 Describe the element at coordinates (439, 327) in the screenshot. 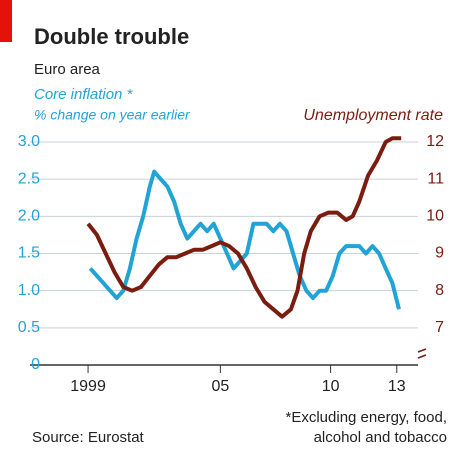

I see `y2-tick-label: 7` at that location.